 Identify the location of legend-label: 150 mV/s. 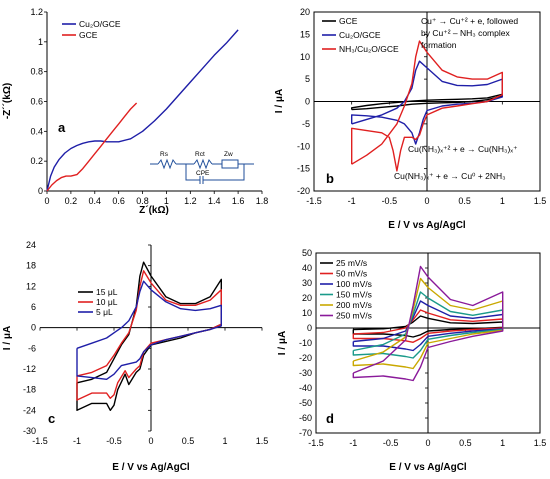
(354, 295).